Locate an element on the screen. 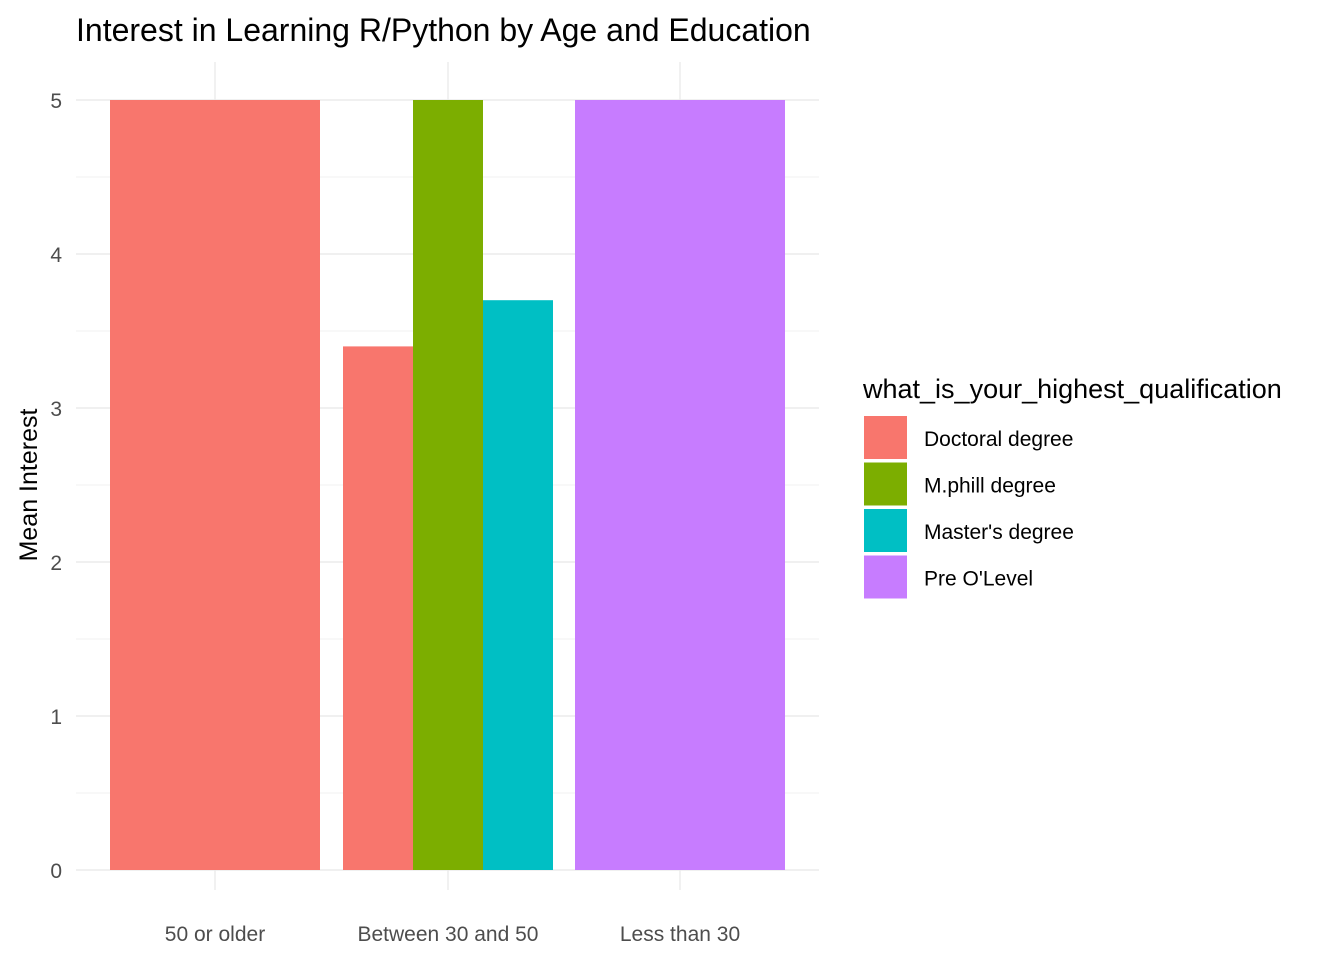 The image size is (1344, 965). legend-label: Doctoral degree is located at coordinates (998, 439).